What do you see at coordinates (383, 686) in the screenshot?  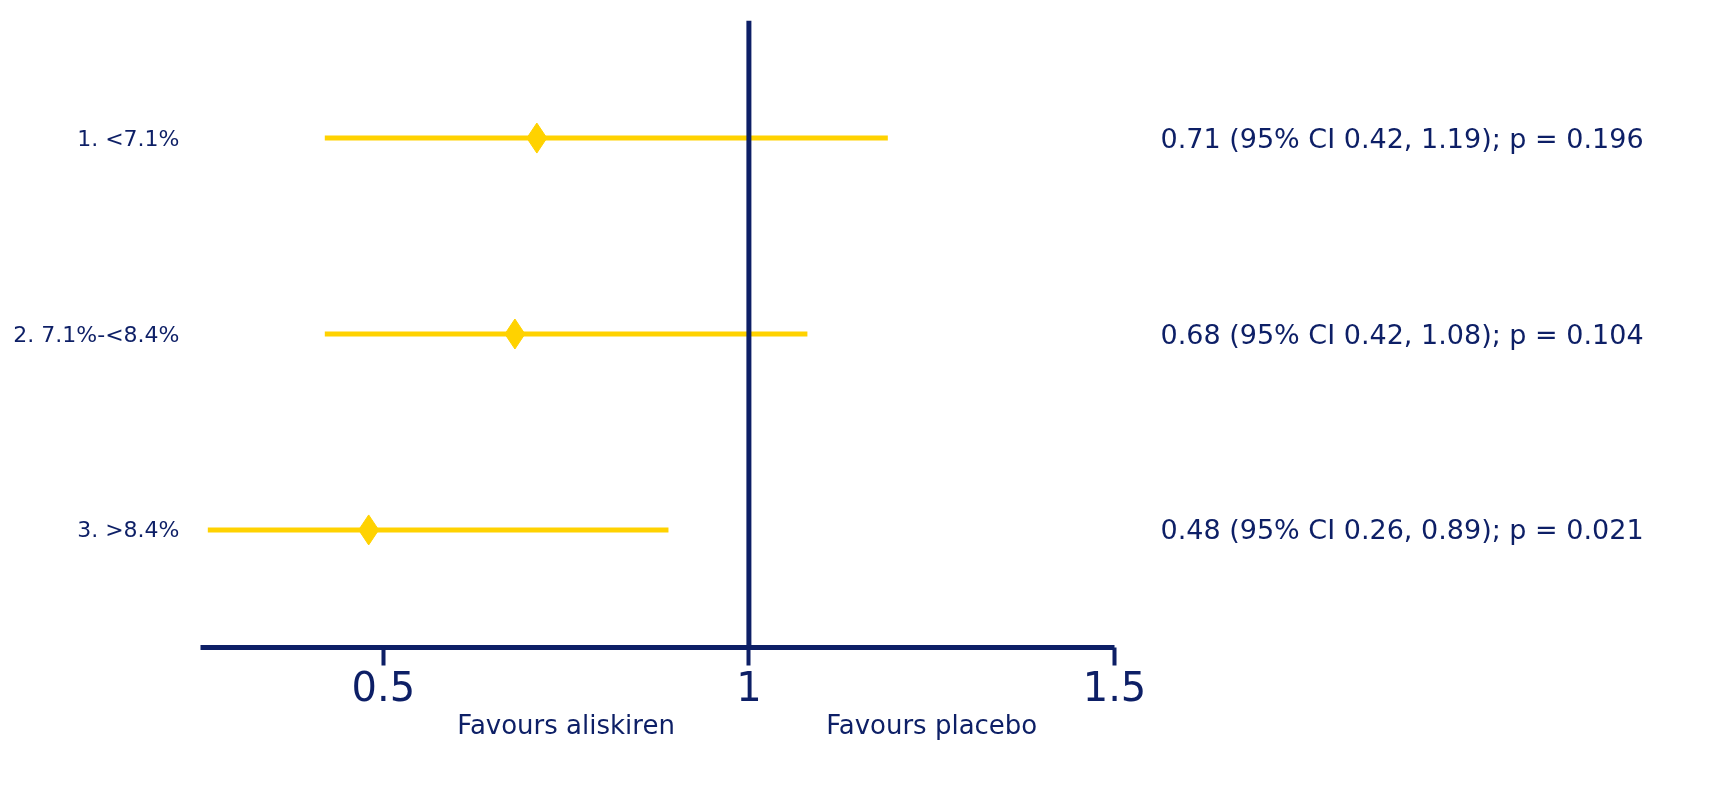 I see `x-tick-label: 0.5` at bounding box center [383, 686].